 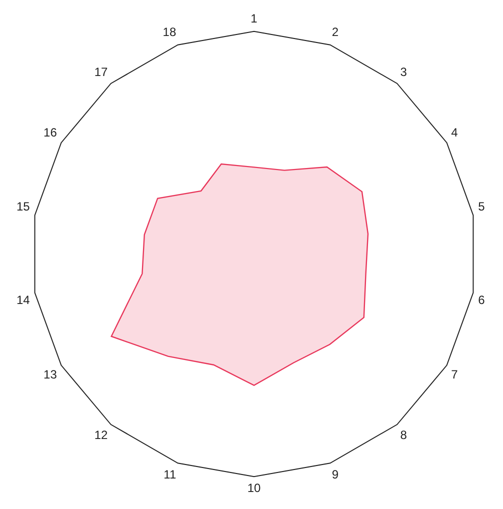 I want to click on spoke-label: 7, so click(x=454, y=374).